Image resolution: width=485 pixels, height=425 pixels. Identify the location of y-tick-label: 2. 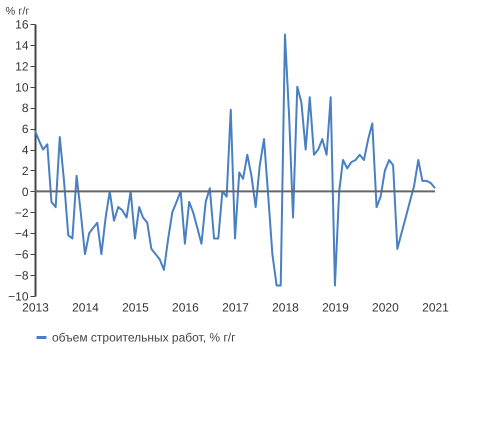
(25, 171).